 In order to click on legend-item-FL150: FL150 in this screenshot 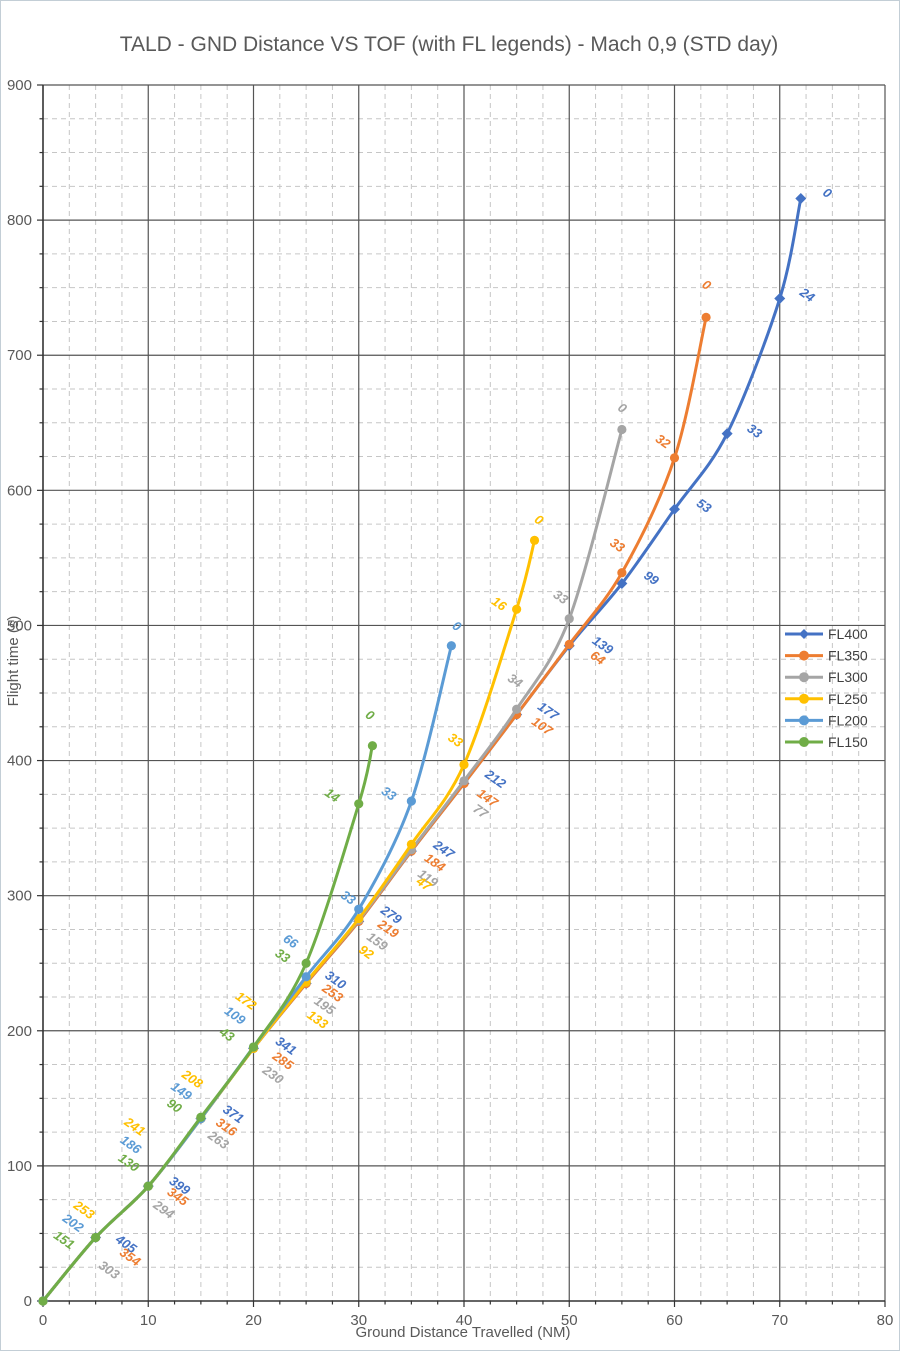, I will do `click(826, 742)`.